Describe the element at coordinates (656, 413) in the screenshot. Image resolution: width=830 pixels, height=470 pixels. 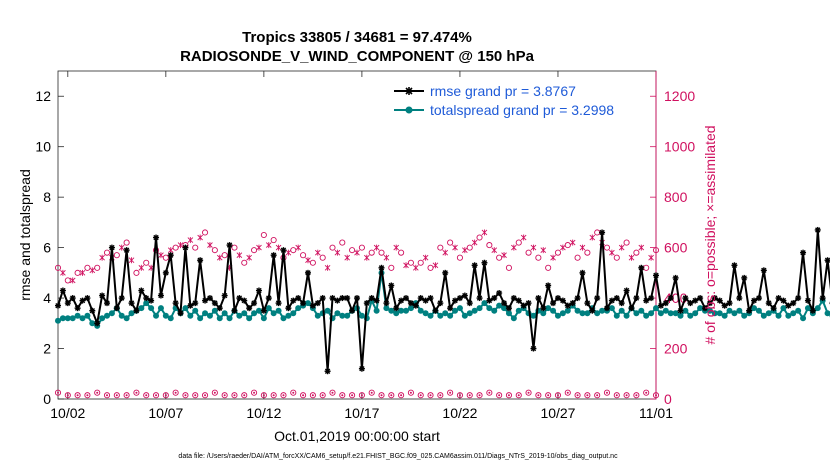
I see `x-tick-label: 11/01` at that location.